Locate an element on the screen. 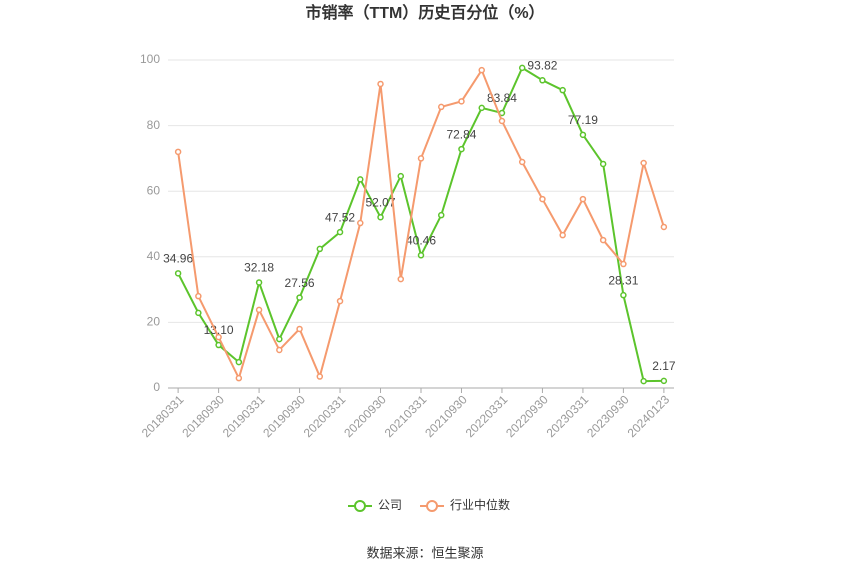 The image size is (850, 575). data-label: 34.96 is located at coordinates (178, 259).